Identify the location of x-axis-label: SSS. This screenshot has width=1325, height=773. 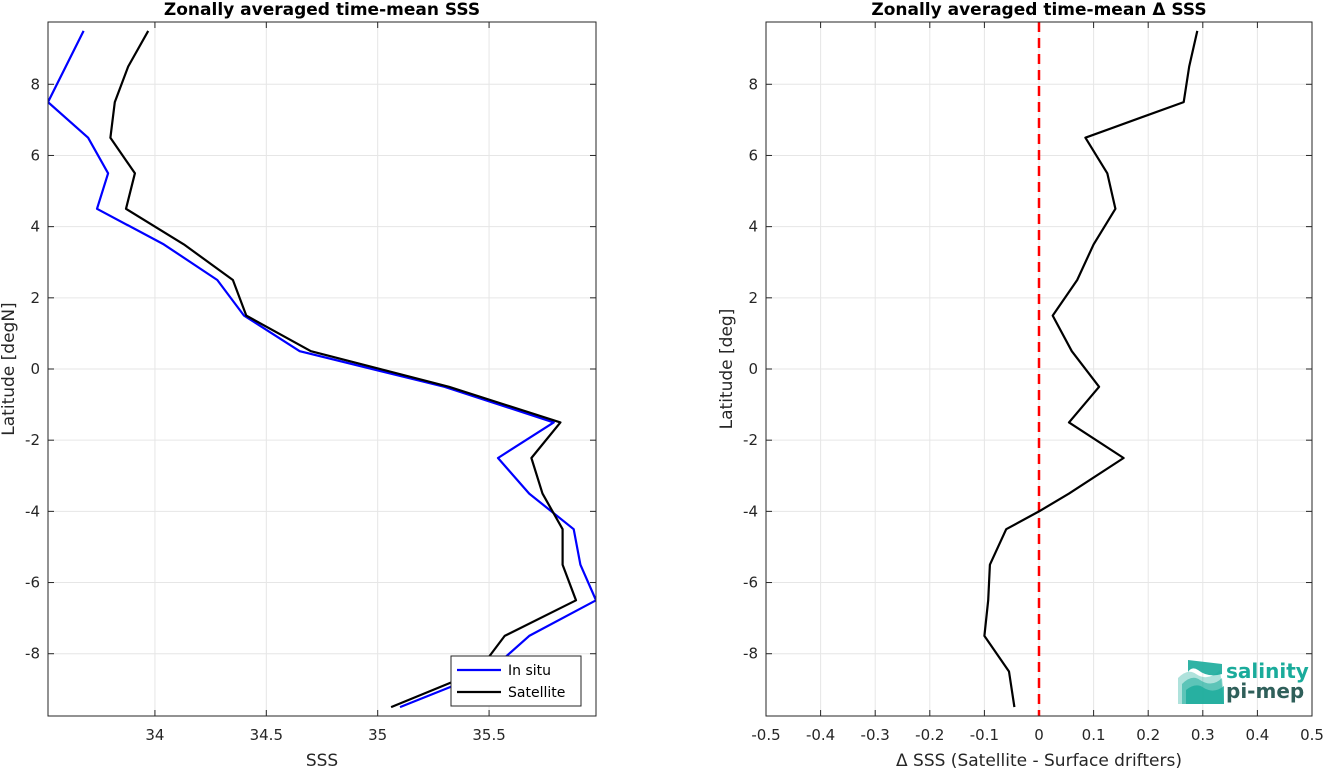
(322, 760).